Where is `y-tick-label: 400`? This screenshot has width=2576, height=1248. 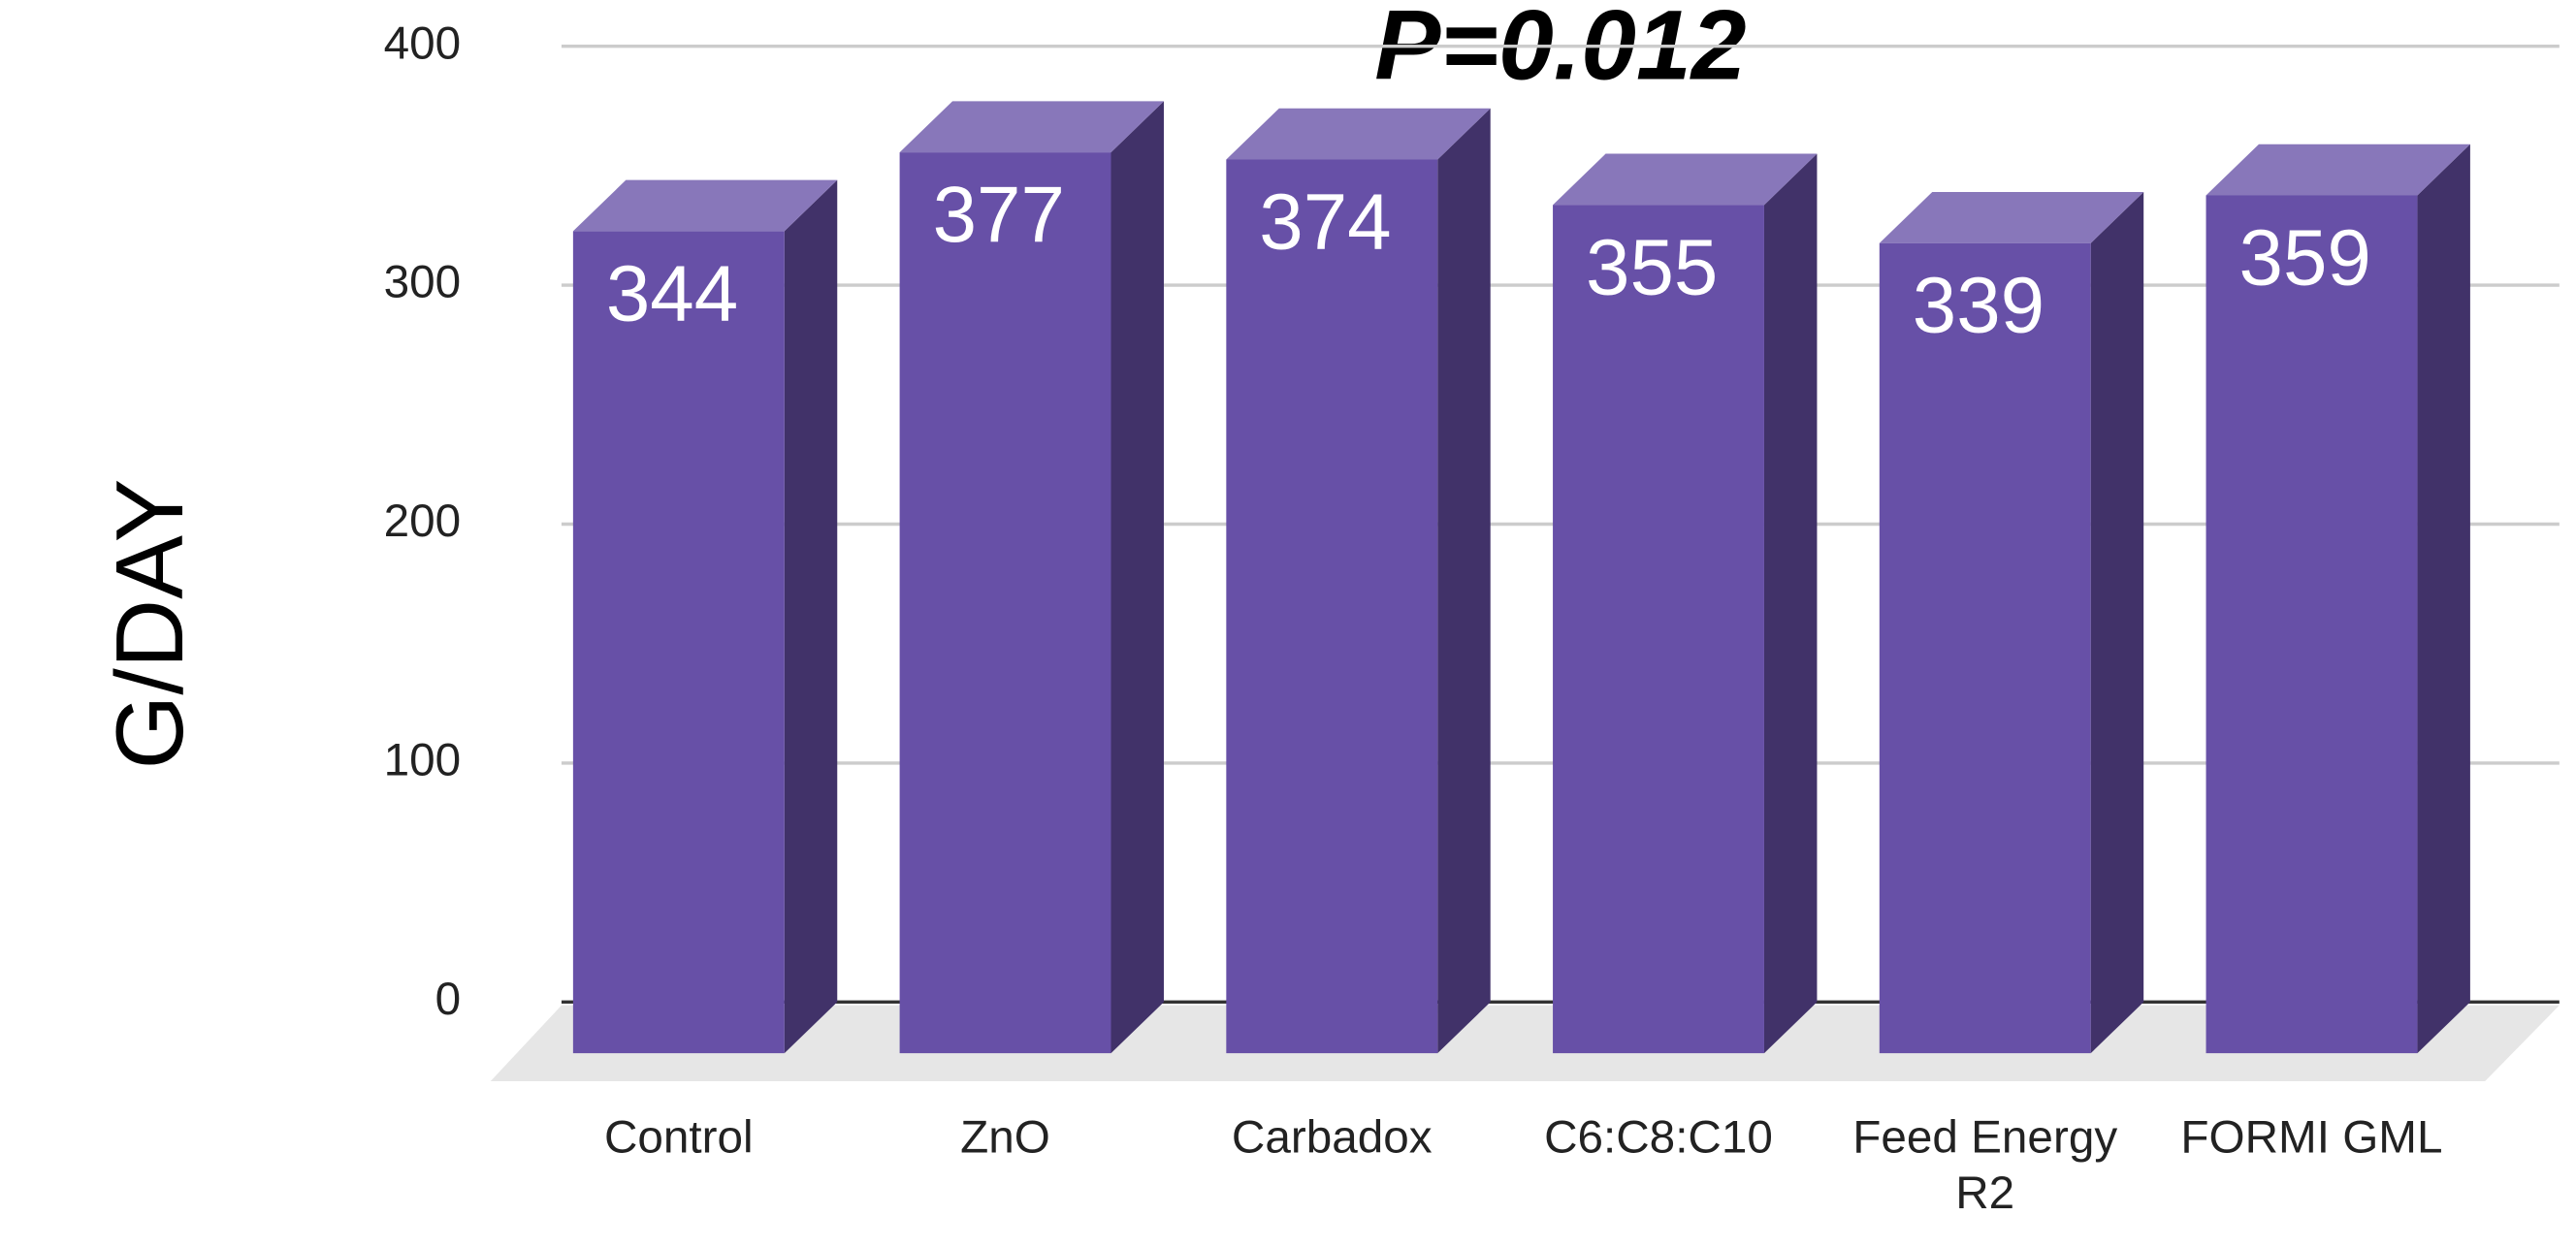
y-tick-label: 400 is located at coordinates (423, 43).